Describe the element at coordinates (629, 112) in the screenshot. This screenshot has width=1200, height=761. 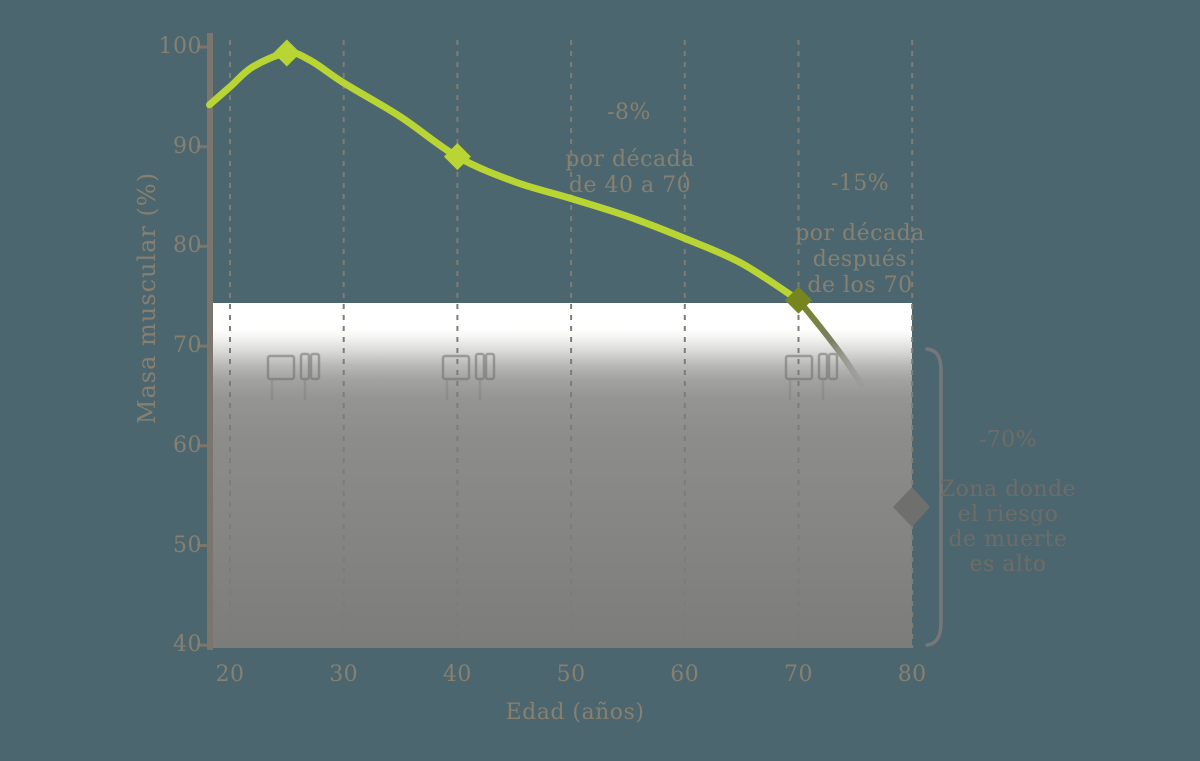
I see `annotation-decline-40-70-percent: -8%` at that location.